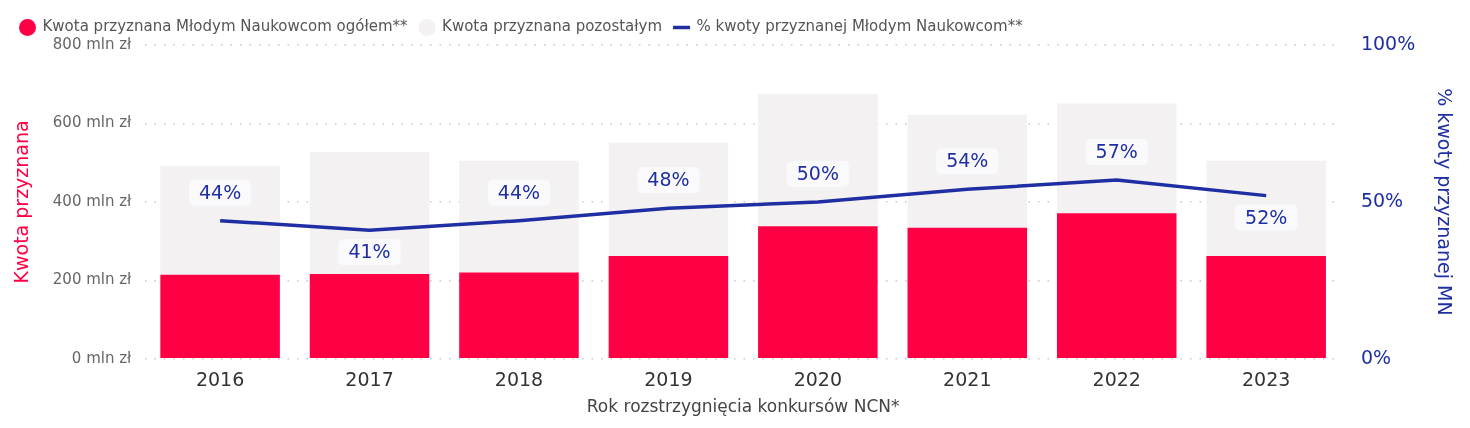  Describe the element at coordinates (21, 202) in the screenshot. I see `y-axis-title: Kwota przyznana` at that location.